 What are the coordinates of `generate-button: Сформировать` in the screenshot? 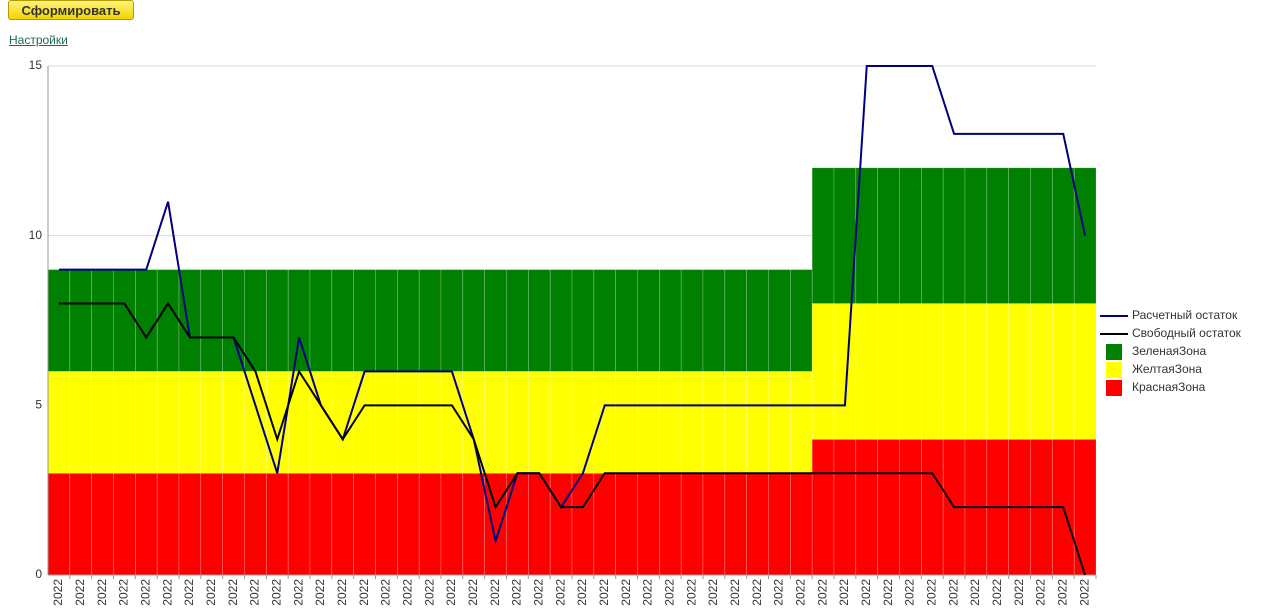 It's located at (71, 10).